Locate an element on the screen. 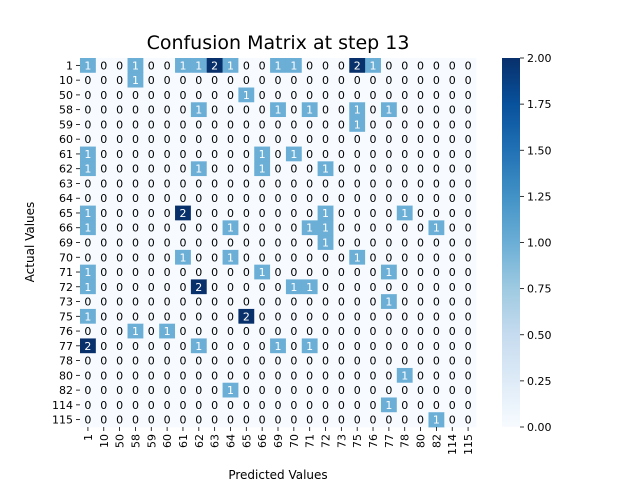  colorbar-tick-label: 1.50 is located at coordinates (539, 150).